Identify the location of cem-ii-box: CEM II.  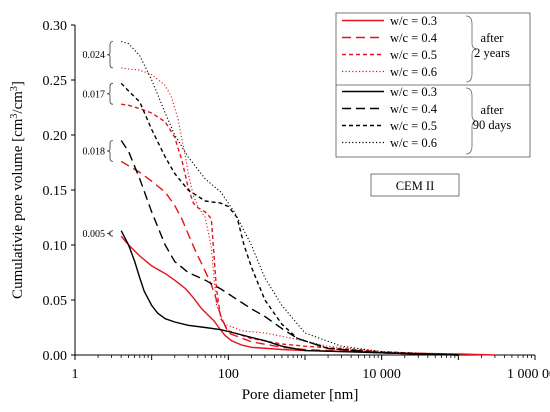
(415, 185).